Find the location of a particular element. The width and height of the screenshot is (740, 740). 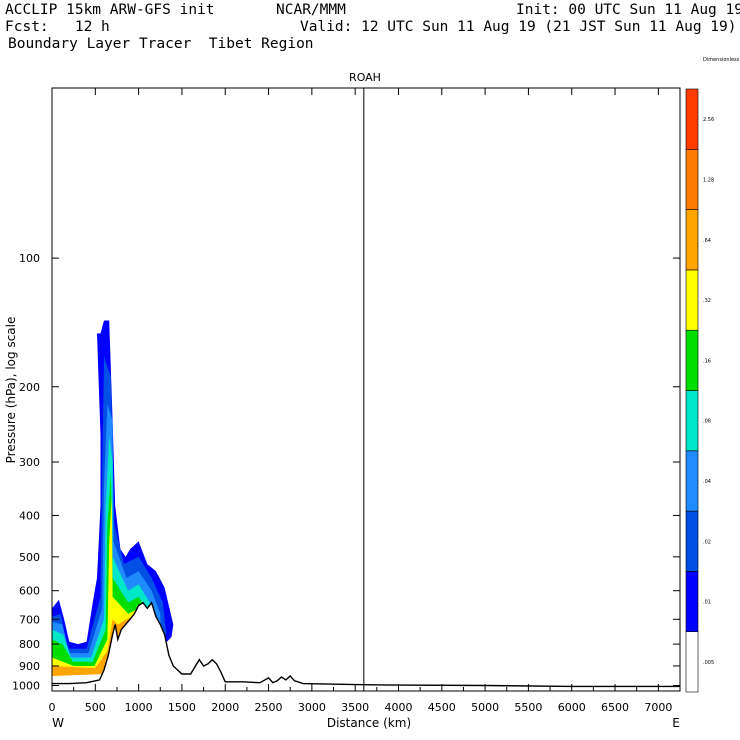

y-tick-label: 300 is located at coordinates (29, 462).